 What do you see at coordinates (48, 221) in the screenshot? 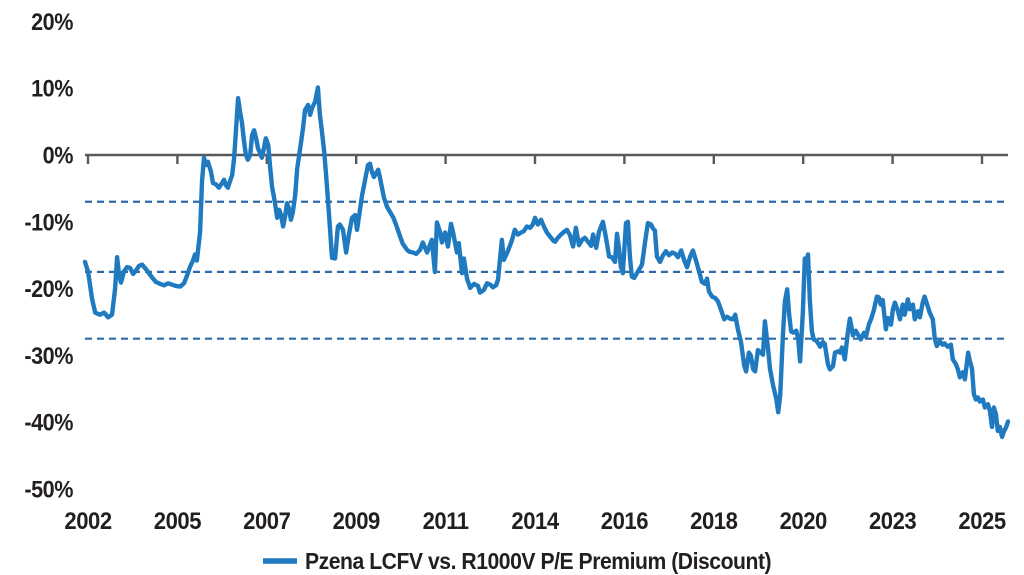
I see `y-axis-tick-label: -10%` at bounding box center [48, 221].